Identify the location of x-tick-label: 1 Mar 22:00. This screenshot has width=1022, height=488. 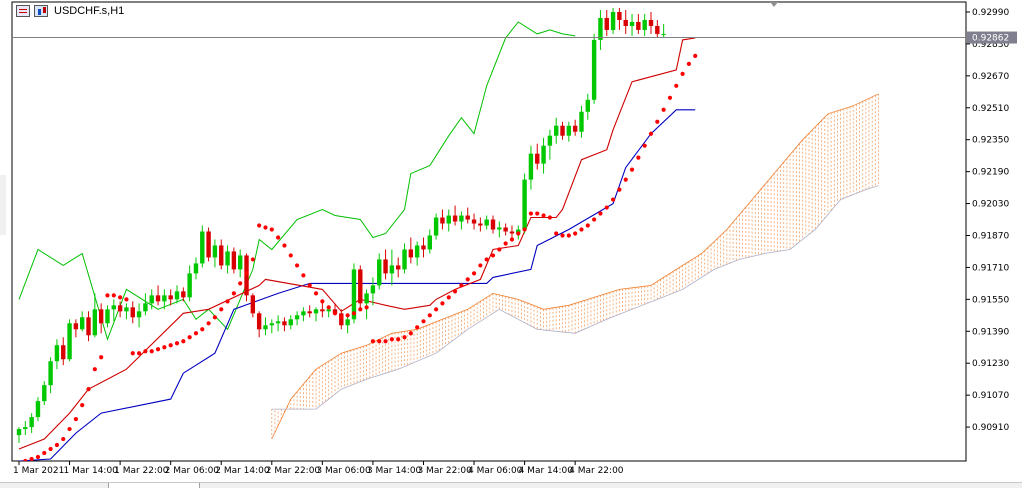
(141, 471).